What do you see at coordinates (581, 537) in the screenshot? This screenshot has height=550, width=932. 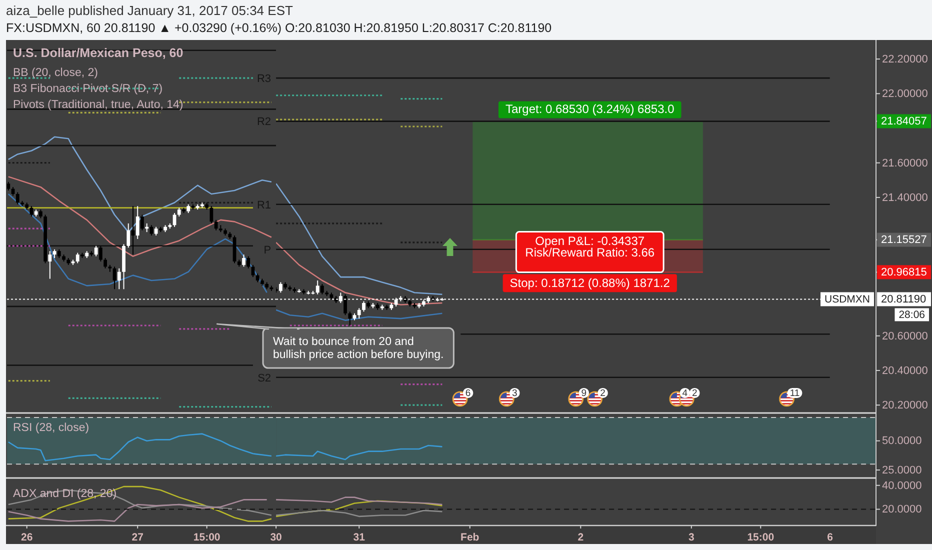 I see `x-tick-label: 2` at bounding box center [581, 537].